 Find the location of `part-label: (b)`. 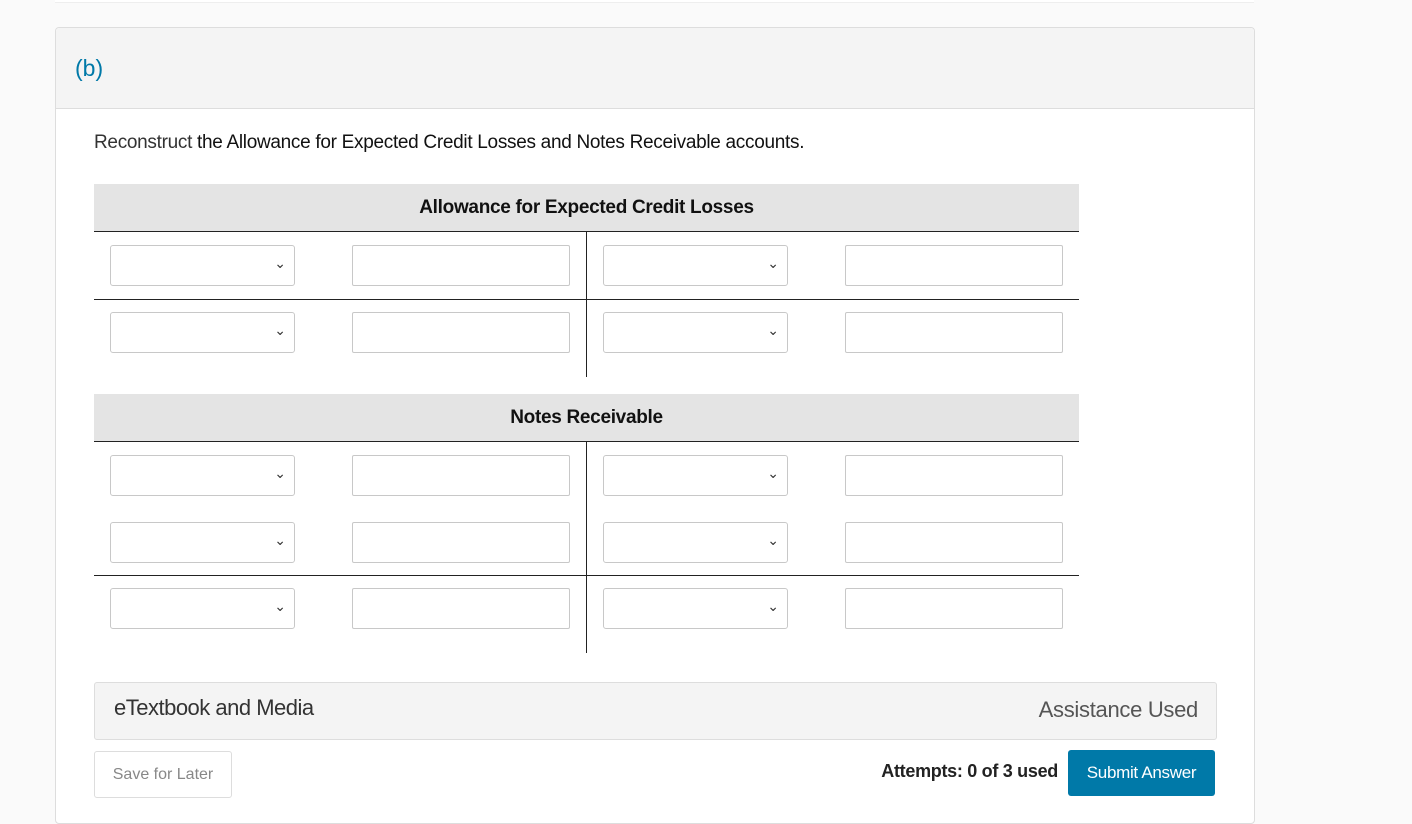

part-label: (b) is located at coordinates (89, 68).